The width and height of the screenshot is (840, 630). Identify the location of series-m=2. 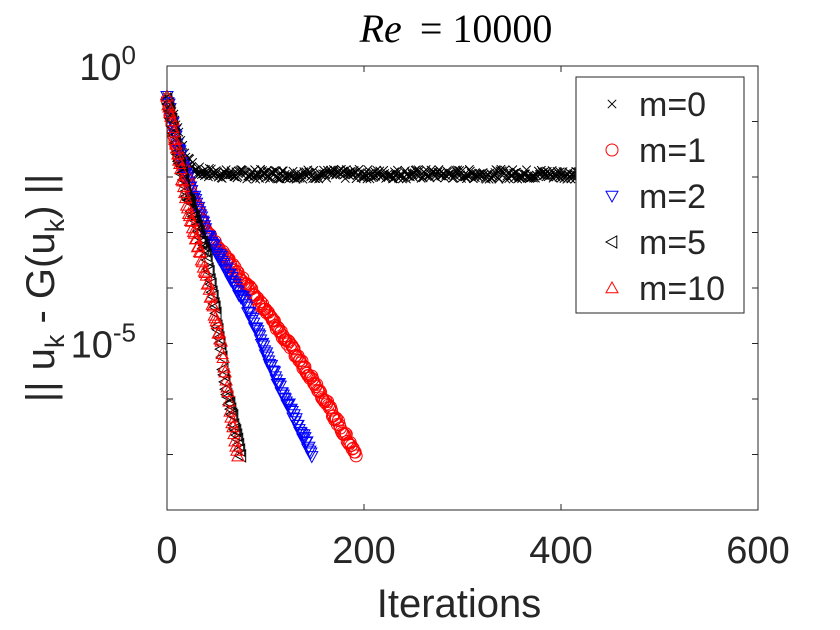
(239, 277).